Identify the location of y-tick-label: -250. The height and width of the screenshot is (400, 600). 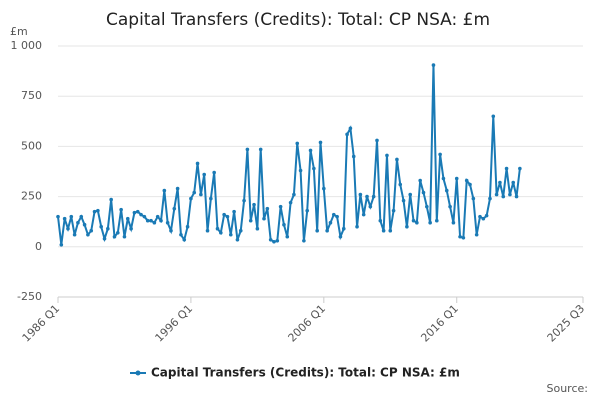
(29, 296).